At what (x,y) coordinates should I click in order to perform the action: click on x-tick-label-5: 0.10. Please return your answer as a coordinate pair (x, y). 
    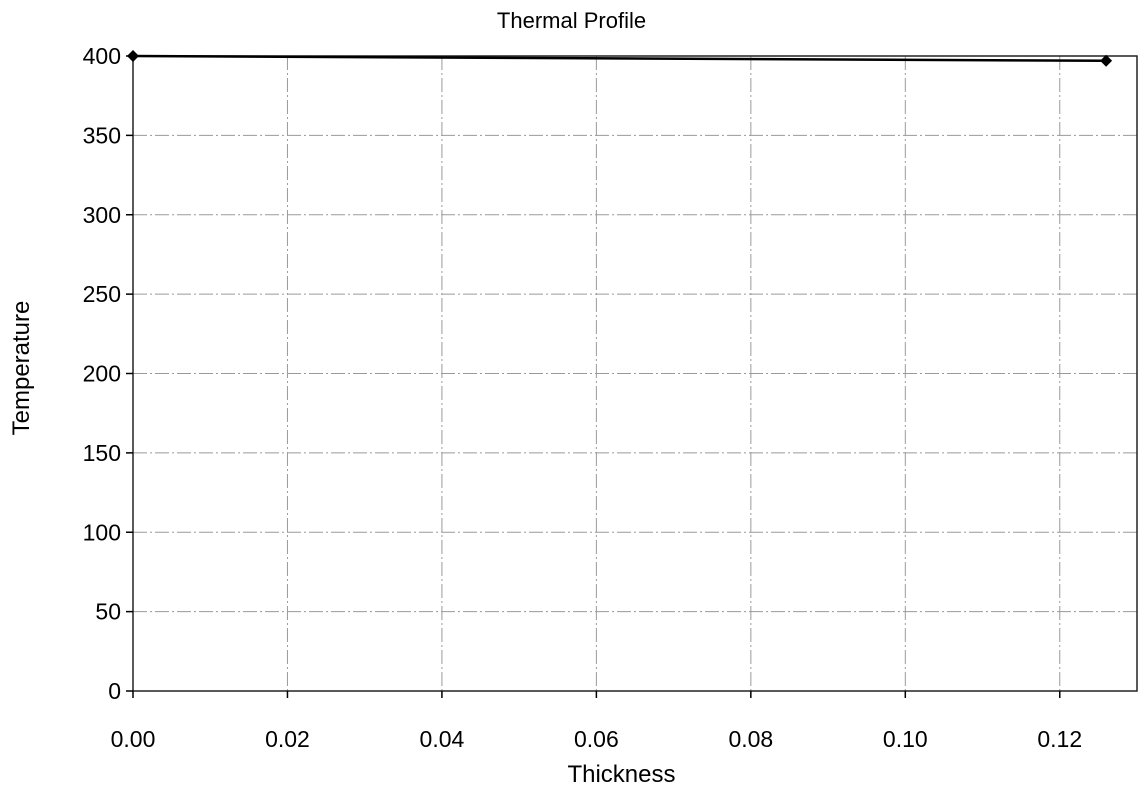
    Looking at the image, I should click on (905, 739).